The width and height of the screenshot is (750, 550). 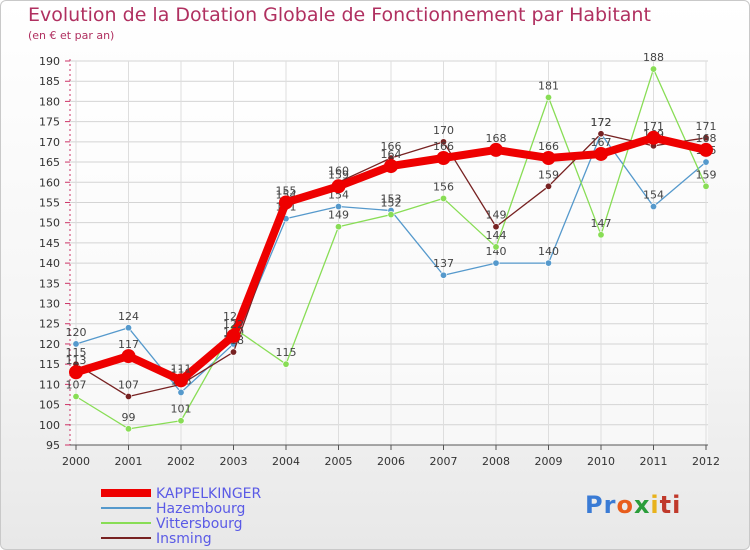 What do you see at coordinates (71, 35) in the screenshot?
I see `chart-subtitle: (en € et par an)` at bounding box center [71, 35].